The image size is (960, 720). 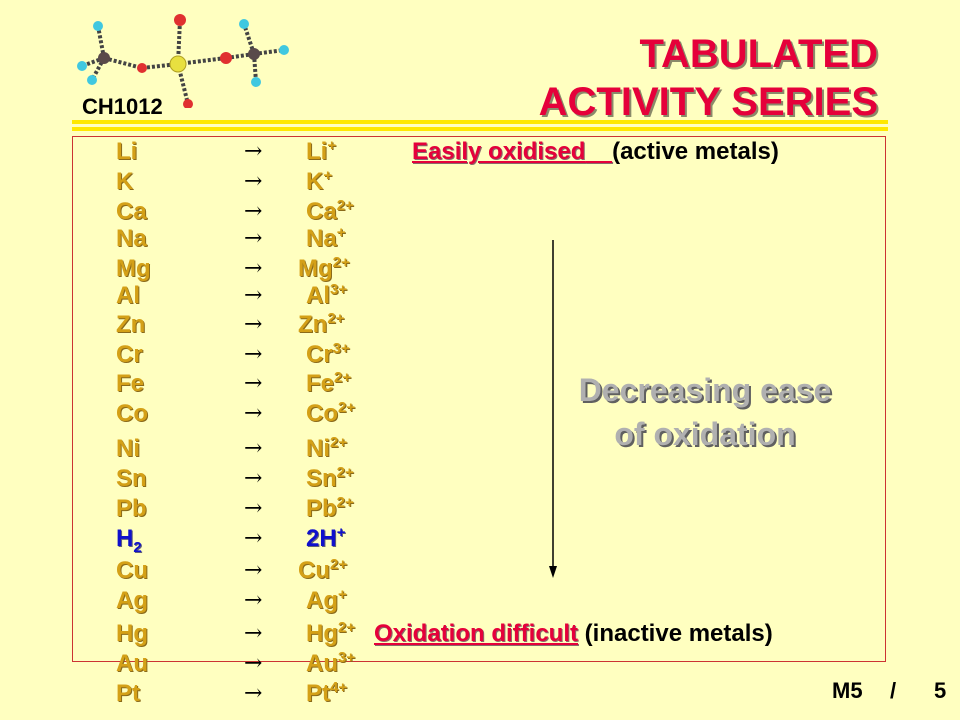 I want to click on ion-charge: 4+, so click(x=339, y=687).